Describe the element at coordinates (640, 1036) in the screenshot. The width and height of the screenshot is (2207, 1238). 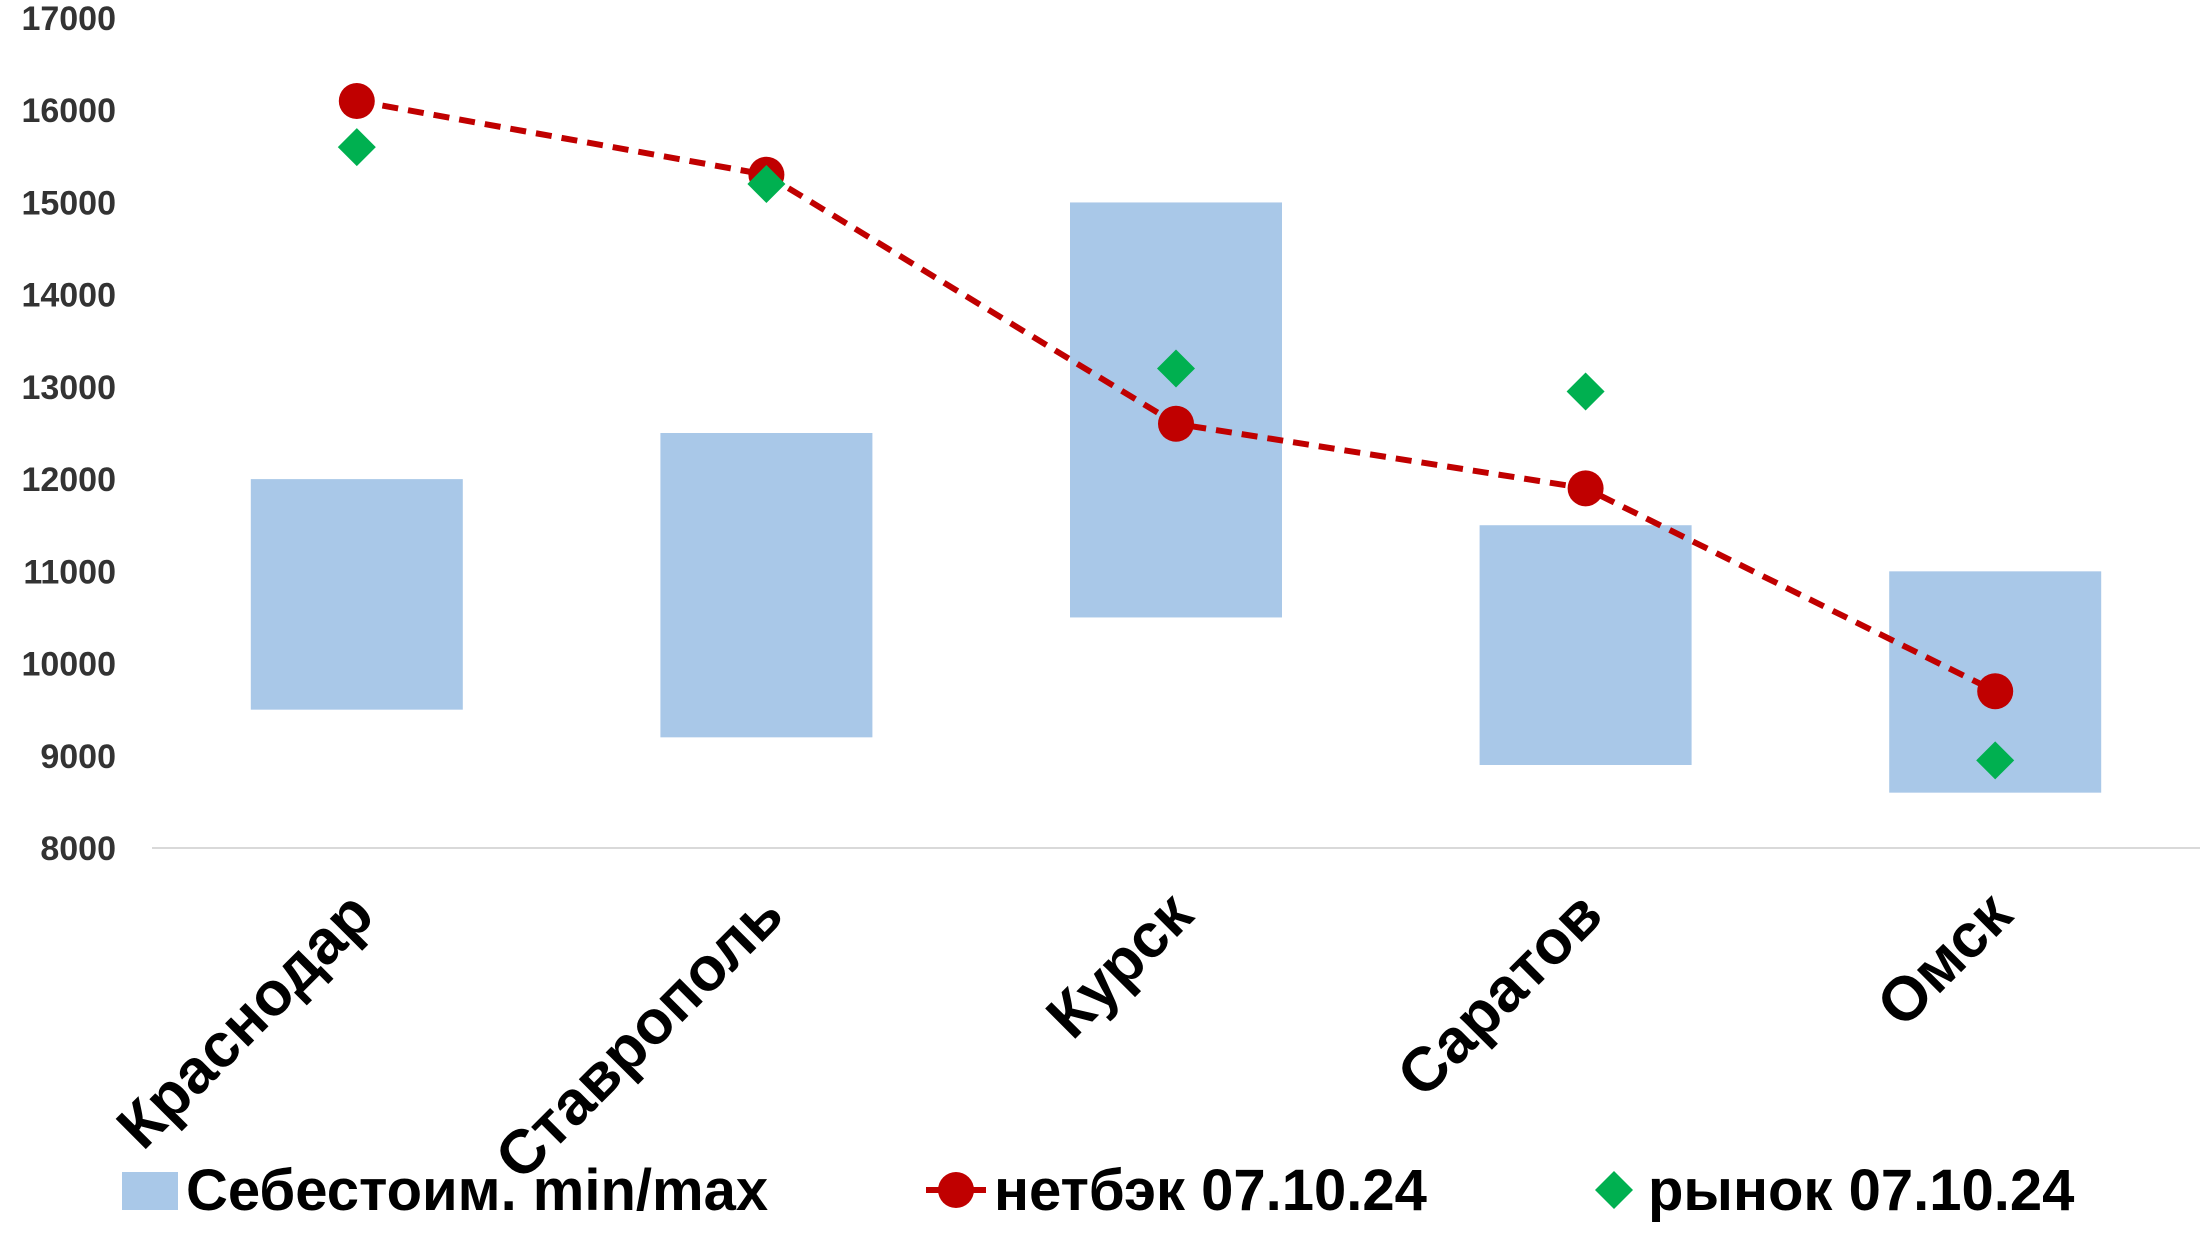
I see `category-label: Ставрополь` at that location.